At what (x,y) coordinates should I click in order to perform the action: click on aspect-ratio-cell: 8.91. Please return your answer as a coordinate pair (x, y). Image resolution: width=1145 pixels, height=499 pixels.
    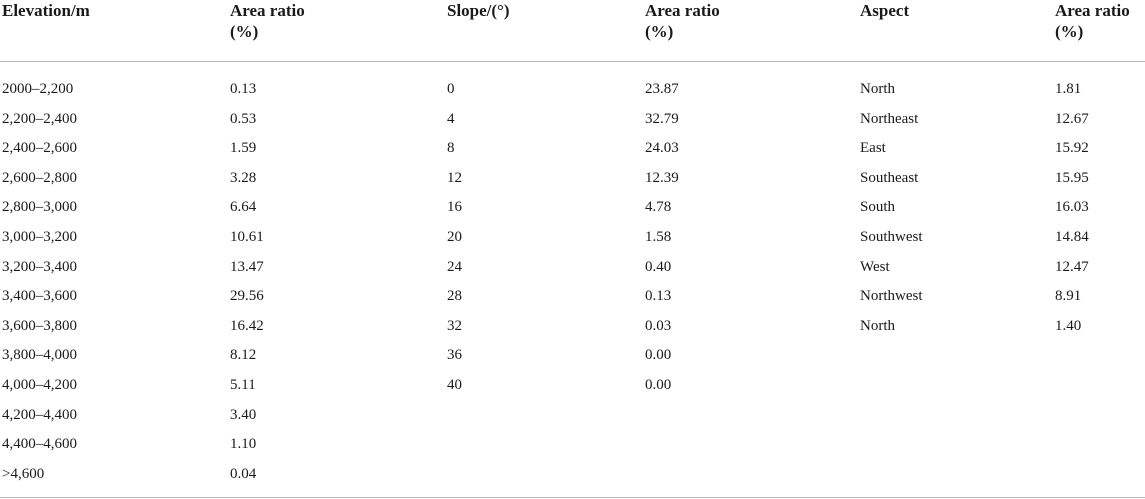
    Looking at the image, I should click on (1068, 296).